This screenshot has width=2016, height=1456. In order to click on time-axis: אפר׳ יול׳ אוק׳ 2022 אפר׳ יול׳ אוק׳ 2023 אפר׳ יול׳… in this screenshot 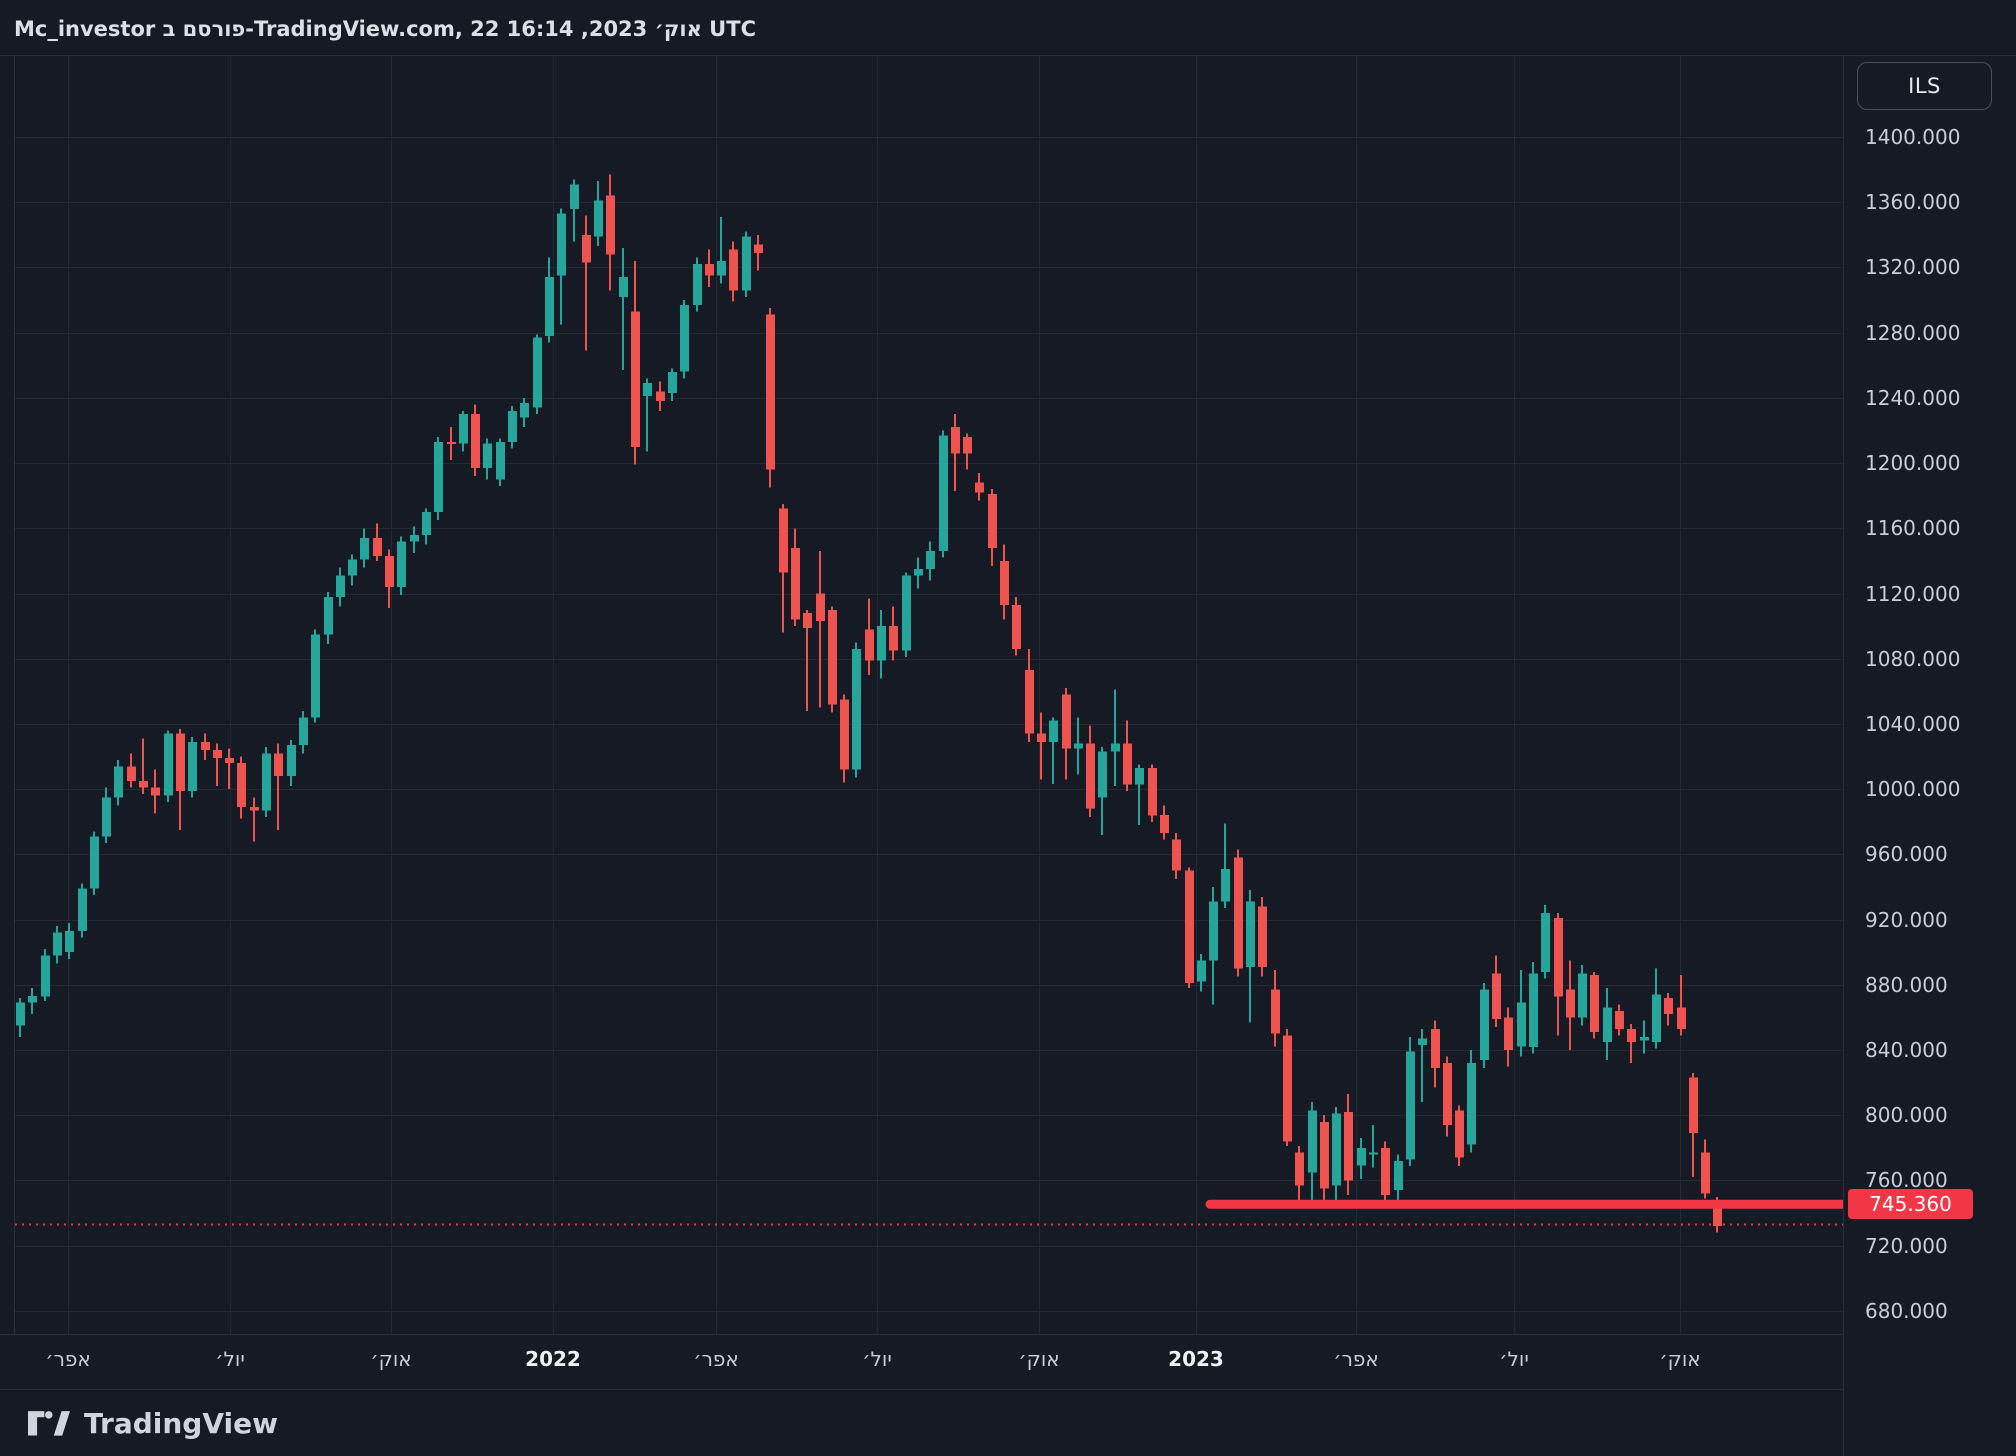, I will do `click(1008, 1362)`.